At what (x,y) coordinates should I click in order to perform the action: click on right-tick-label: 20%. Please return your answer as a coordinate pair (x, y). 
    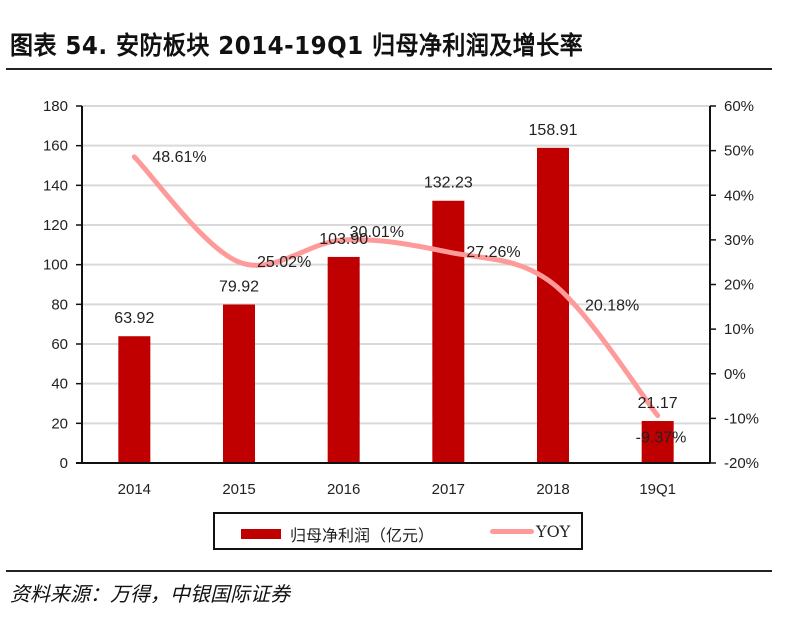
    Looking at the image, I should click on (739, 285).